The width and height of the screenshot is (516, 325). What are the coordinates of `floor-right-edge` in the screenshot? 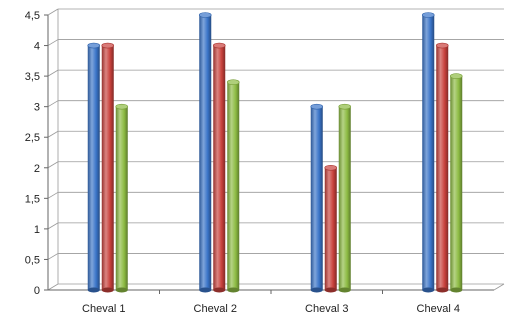 It's located at (499, 287).